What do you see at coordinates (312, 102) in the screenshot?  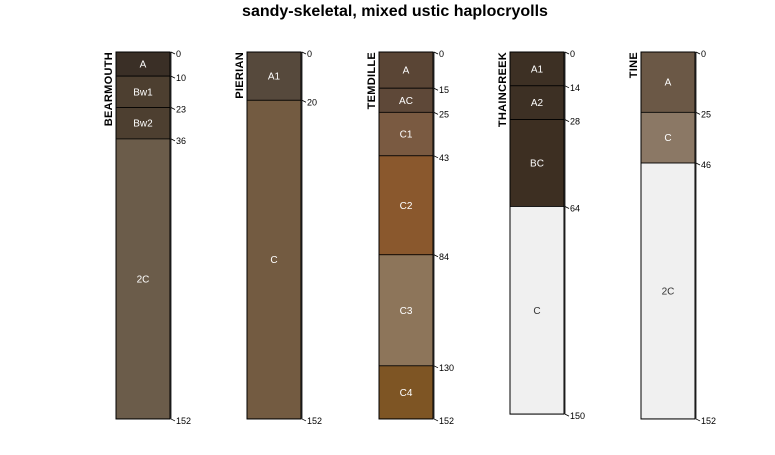 I see `depth-label: 20` at bounding box center [312, 102].